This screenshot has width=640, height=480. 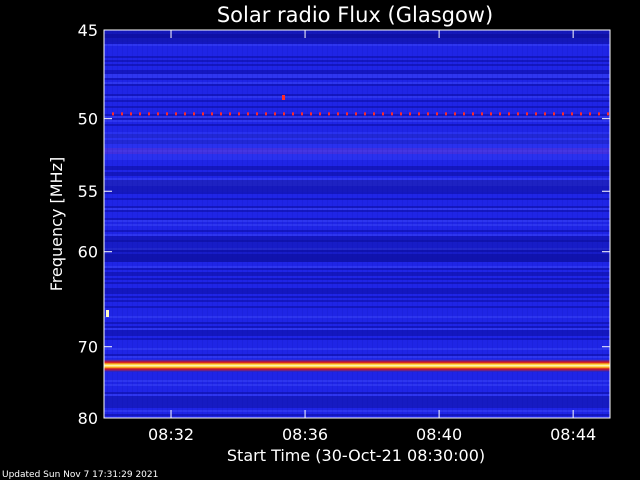 What do you see at coordinates (573, 434) in the screenshot?
I see `x-tick-label: 08:44` at bounding box center [573, 434].